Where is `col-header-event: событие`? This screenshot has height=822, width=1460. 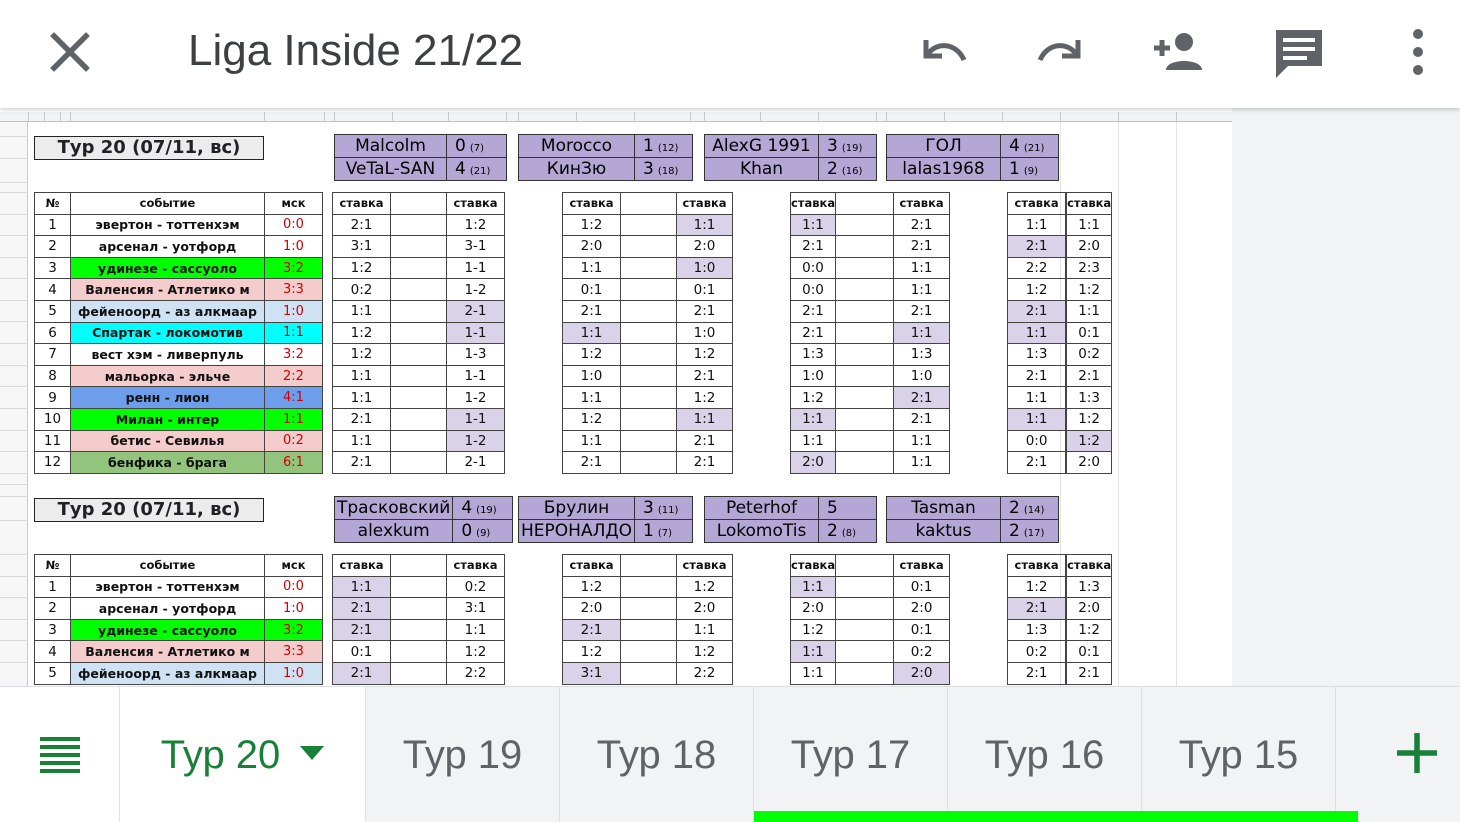 col-header-event: событие is located at coordinates (167, 203).